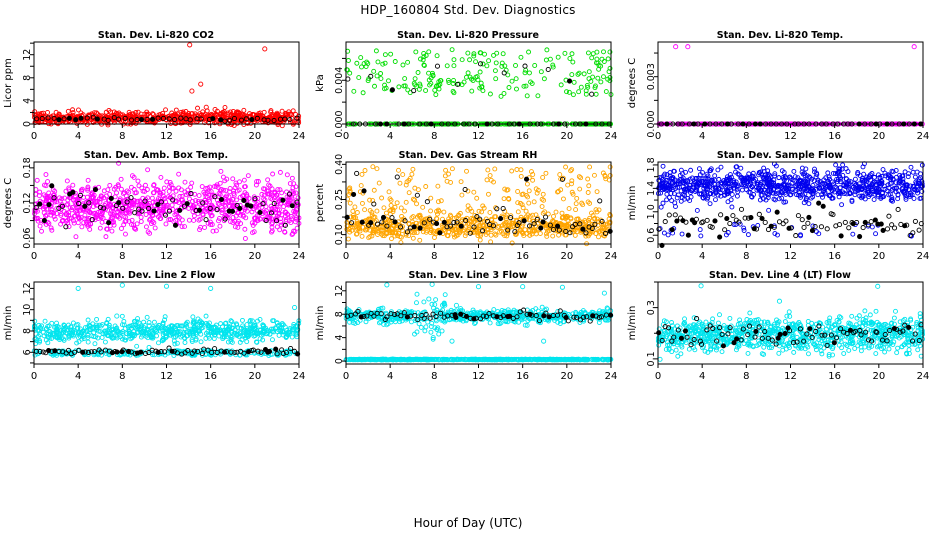 Image resolution: width=936 pixels, height=540 pixels. I want to click on y-tick-label: 1.0, so click(651, 211).